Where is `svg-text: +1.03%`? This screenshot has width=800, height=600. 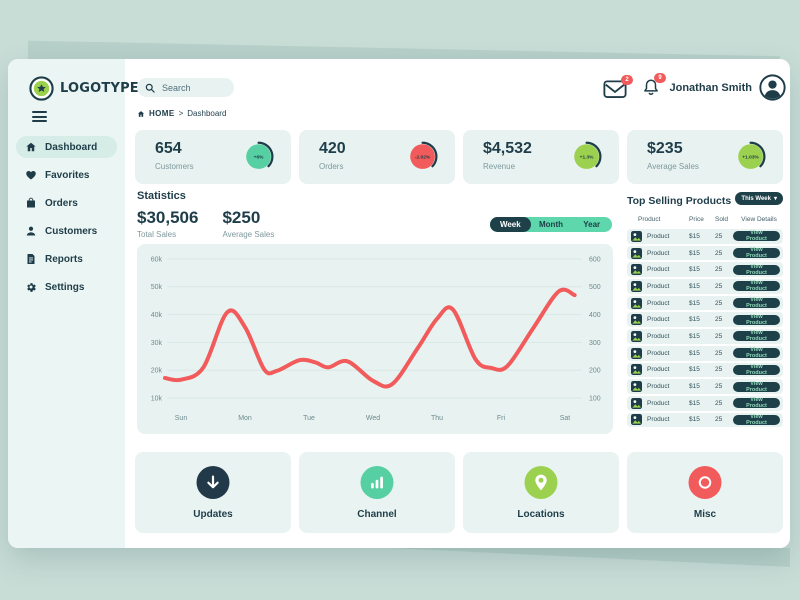
svg-text: +1.03% is located at coordinates (750, 157).